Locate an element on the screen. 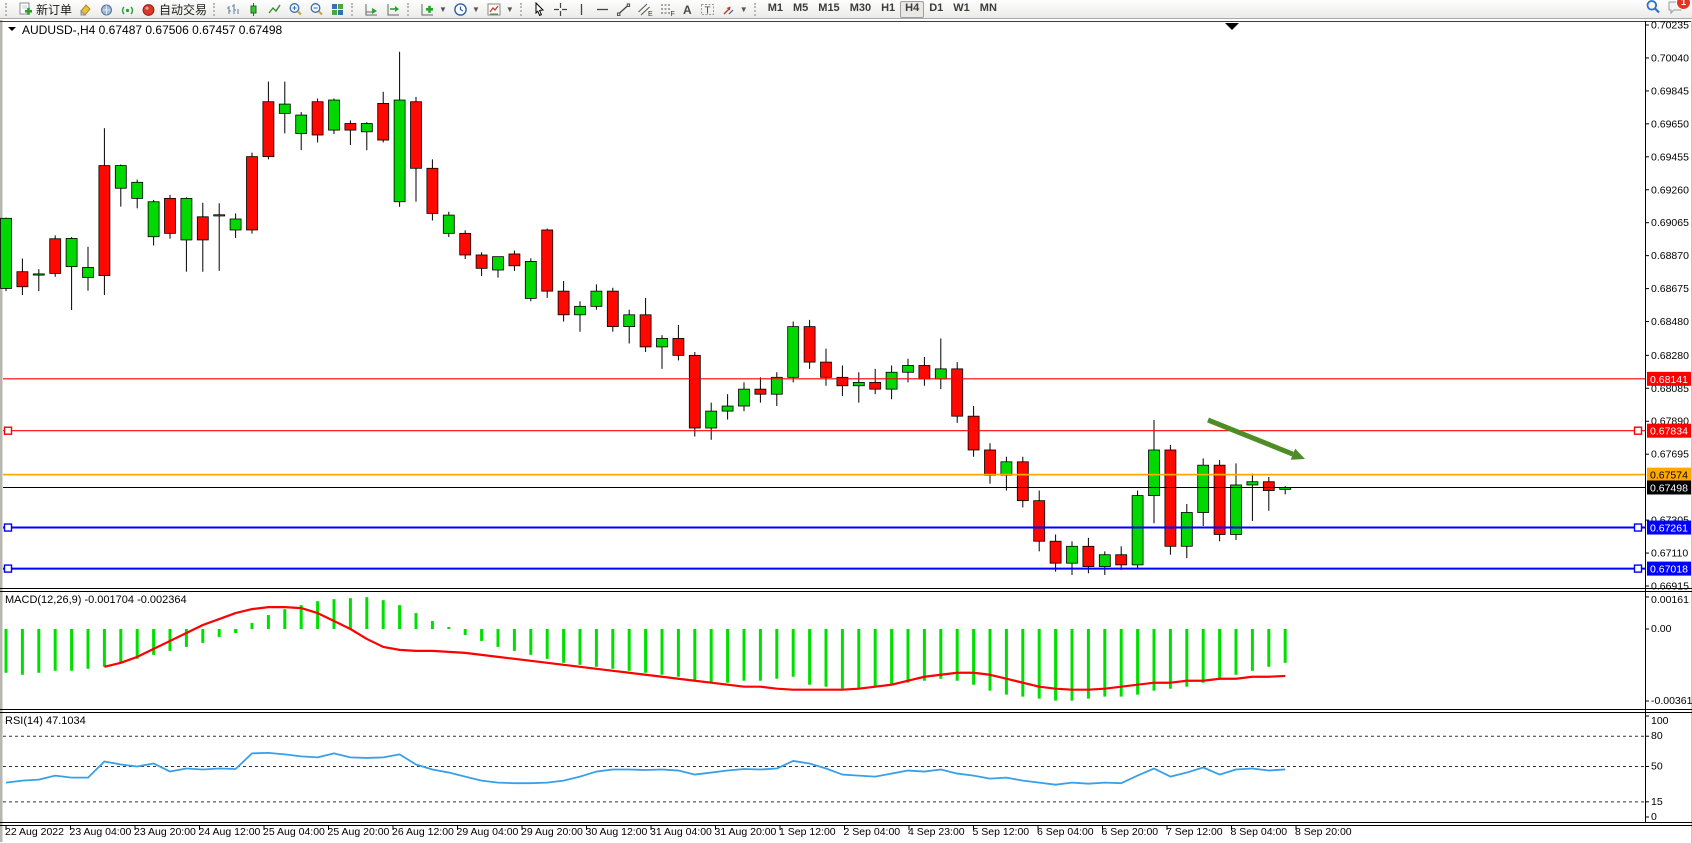  search-icon is located at coordinates (1653, 6).